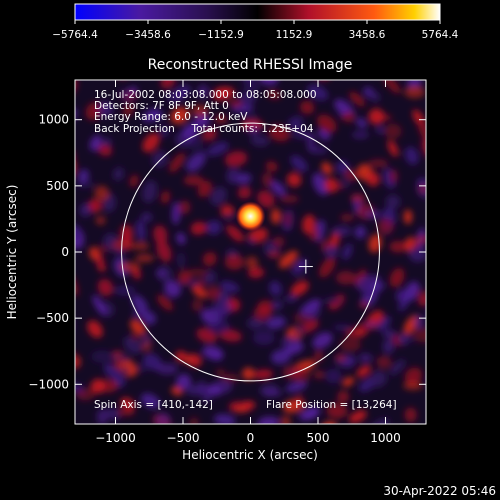 Image resolution: width=500 pixels, height=500 pixels. Describe the element at coordinates (255, 30) in the screenshot. I see `colorbar-ticks: −5764.4 −3458.6 −1152.9 1152.9 3458.6 5764.4` at that location.